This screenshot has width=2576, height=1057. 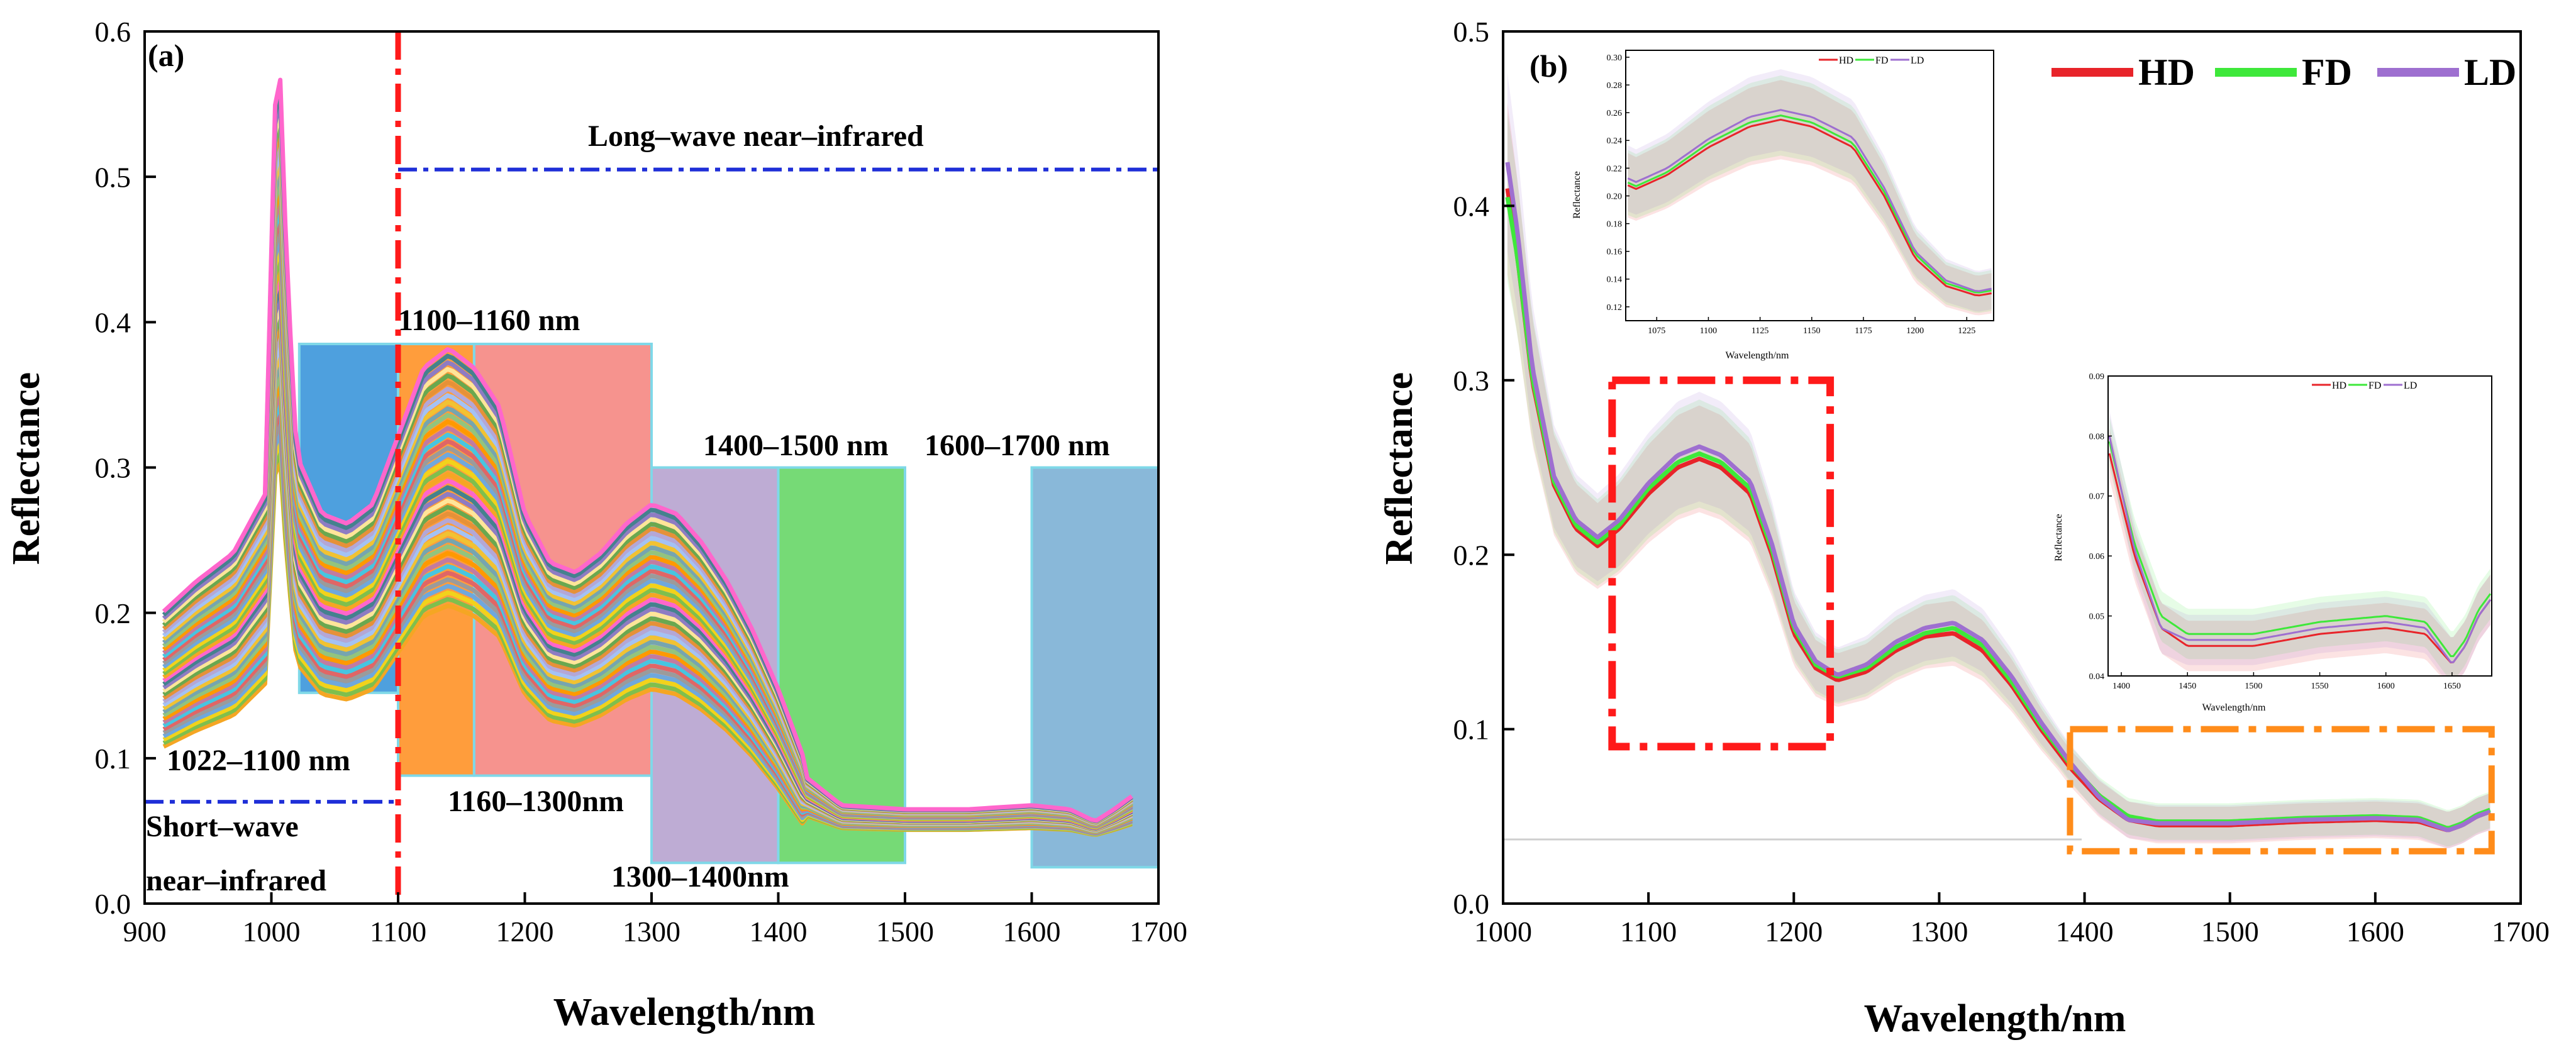 I want to click on y-tick-label: 0.30, so click(x=1615, y=58).